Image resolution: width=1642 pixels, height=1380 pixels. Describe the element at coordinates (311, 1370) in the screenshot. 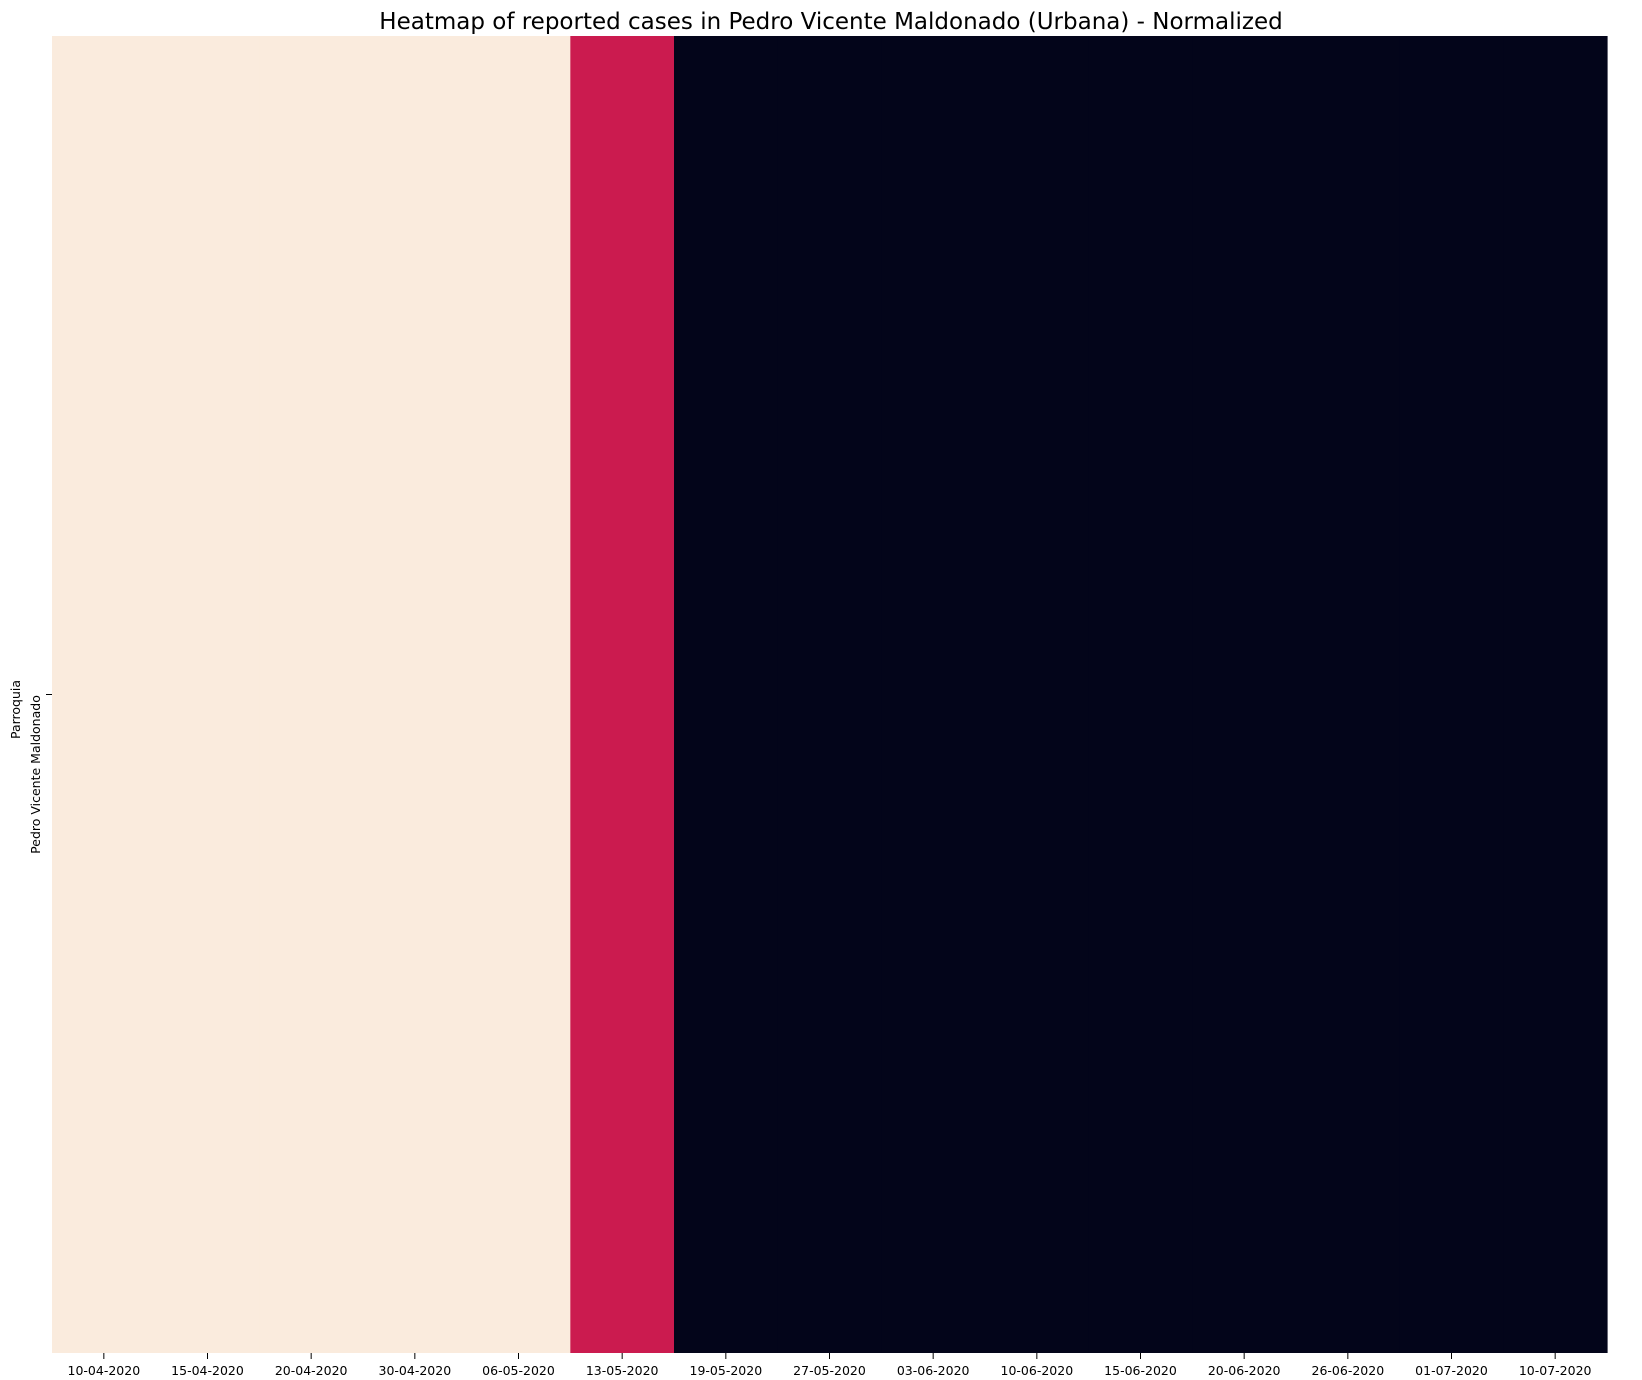

I see `x-tick-label: 20-04-2020` at that location.